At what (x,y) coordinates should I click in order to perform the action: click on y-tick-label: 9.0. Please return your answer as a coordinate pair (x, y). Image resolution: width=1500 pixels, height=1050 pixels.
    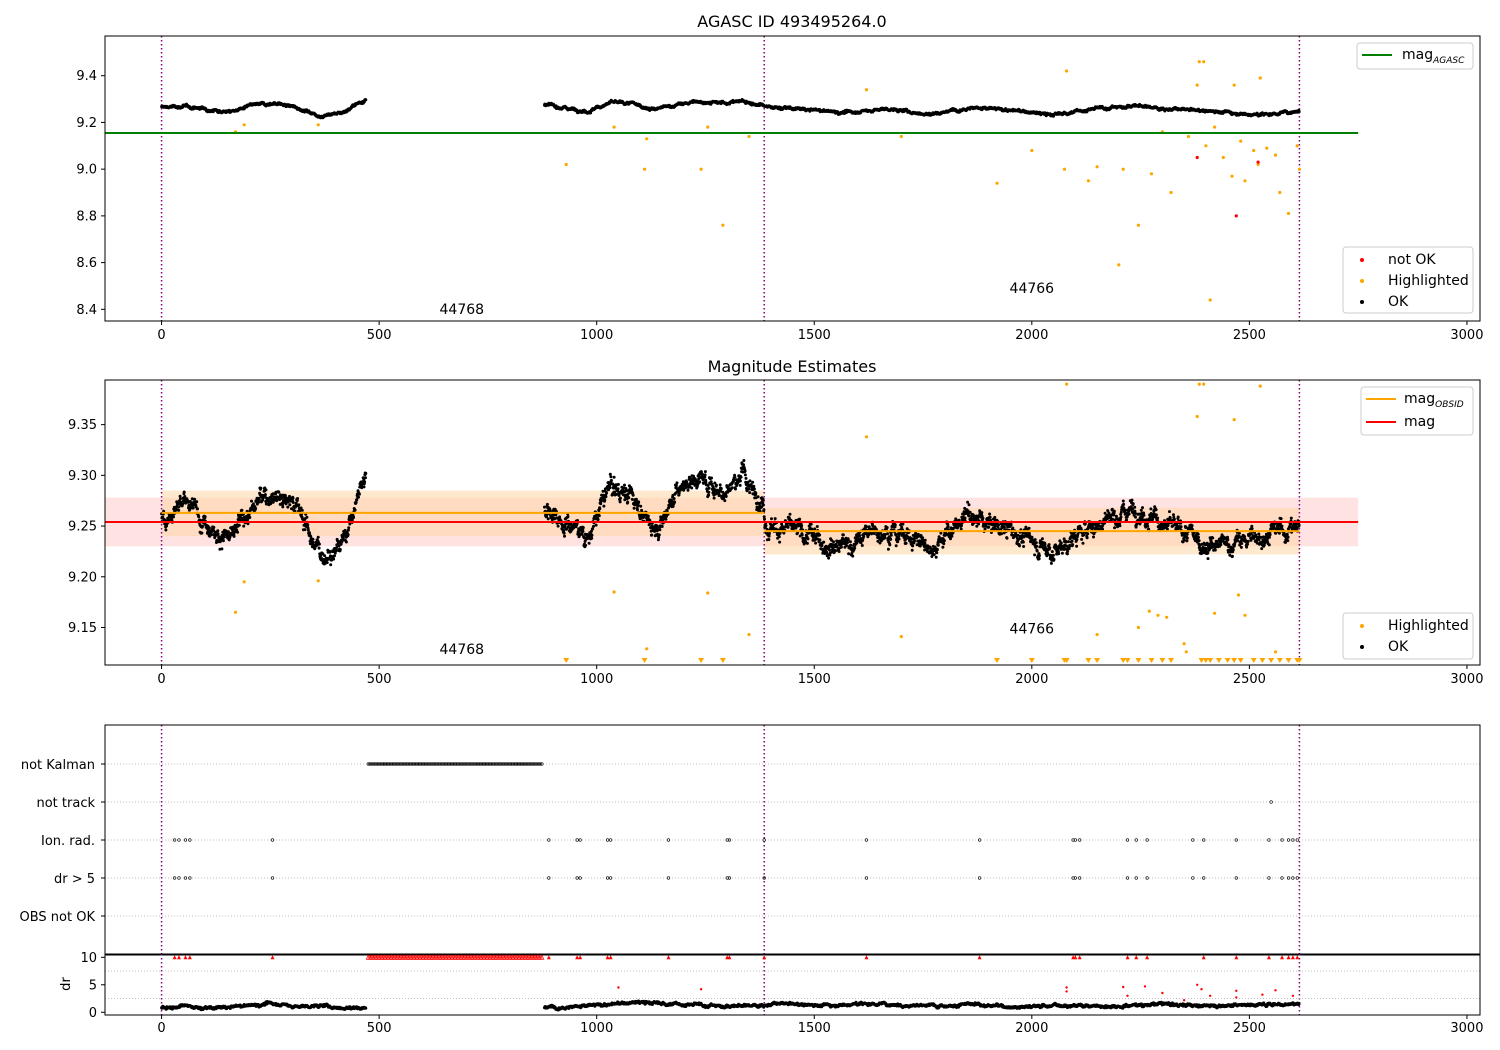
    Looking at the image, I should click on (86, 170).